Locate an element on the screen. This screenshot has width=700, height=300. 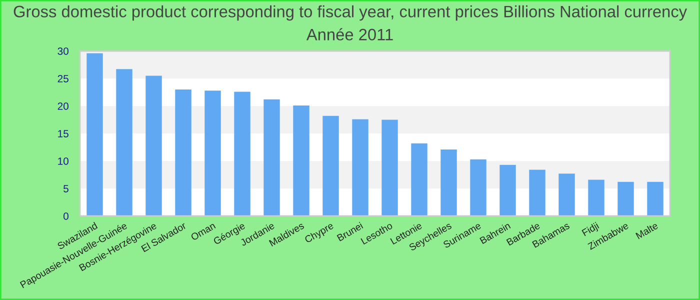
chart-subtitle: Année 2011 is located at coordinates (349, 34).